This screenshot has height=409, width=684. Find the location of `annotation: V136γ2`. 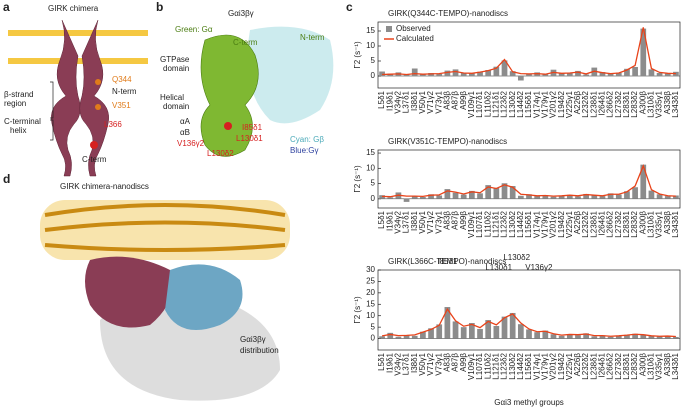

annotation: V136γ2 is located at coordinates (539, 267).